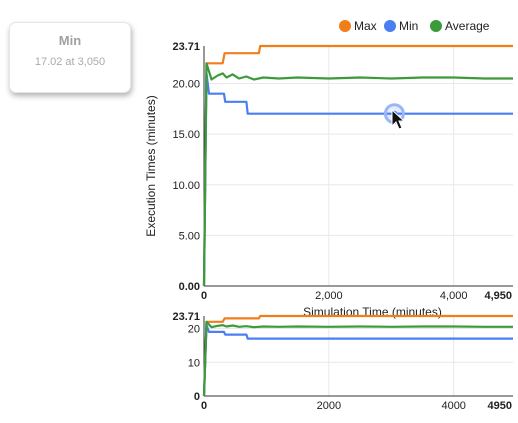 The image size is (518, 423). I want to click on series-line-max, so click(357, 355).